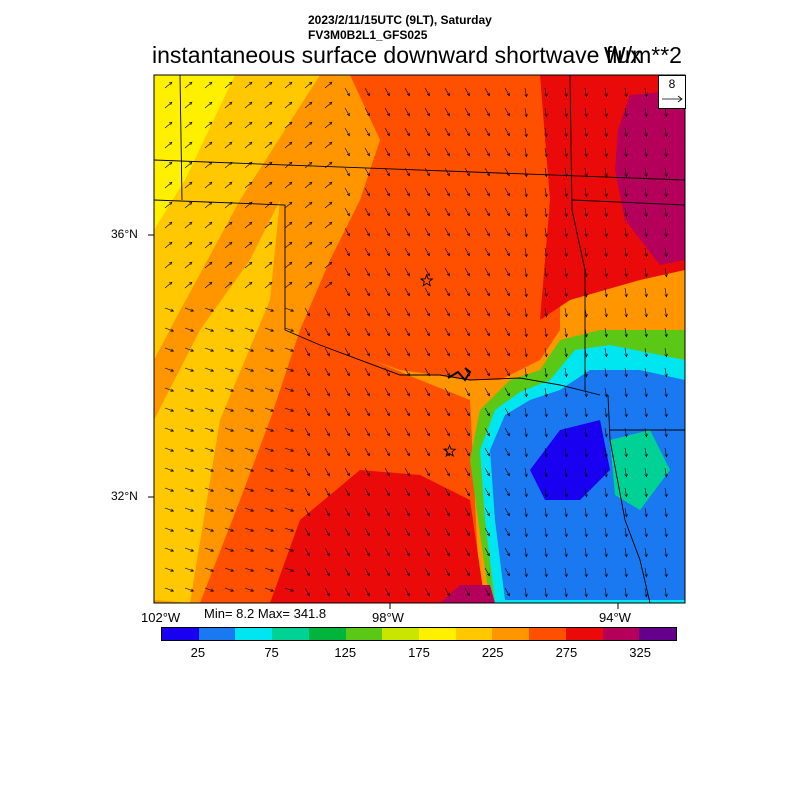  I want to click on lat-label-36n: 36°N, so click(124, 234).